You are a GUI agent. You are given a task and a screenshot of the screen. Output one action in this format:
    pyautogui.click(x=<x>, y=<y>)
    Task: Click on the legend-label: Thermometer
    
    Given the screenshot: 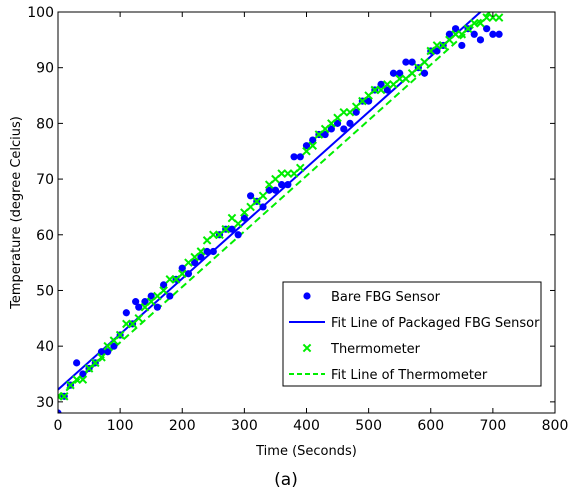 What is the action you would take?
    pyautogui.click(x=375, y=349)
    